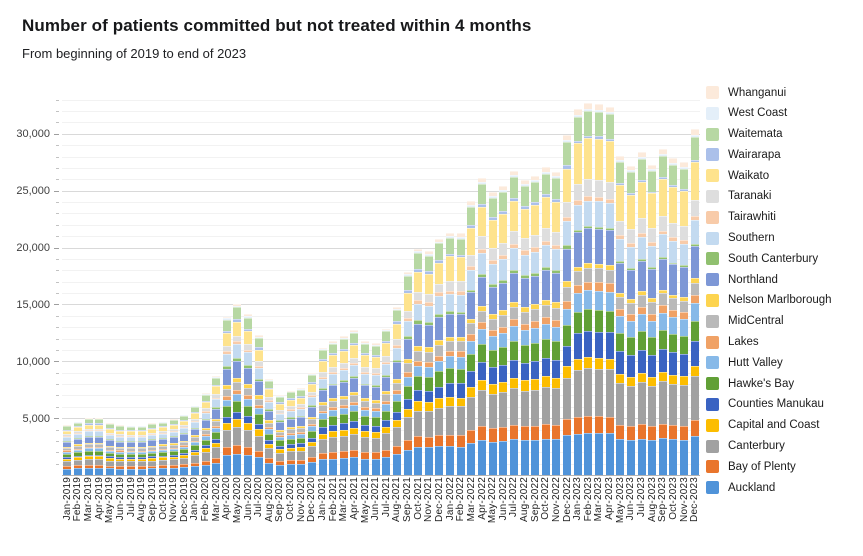 The image size is (863, 556). I want to click on bar-Sep-2021, so click(407, 373).